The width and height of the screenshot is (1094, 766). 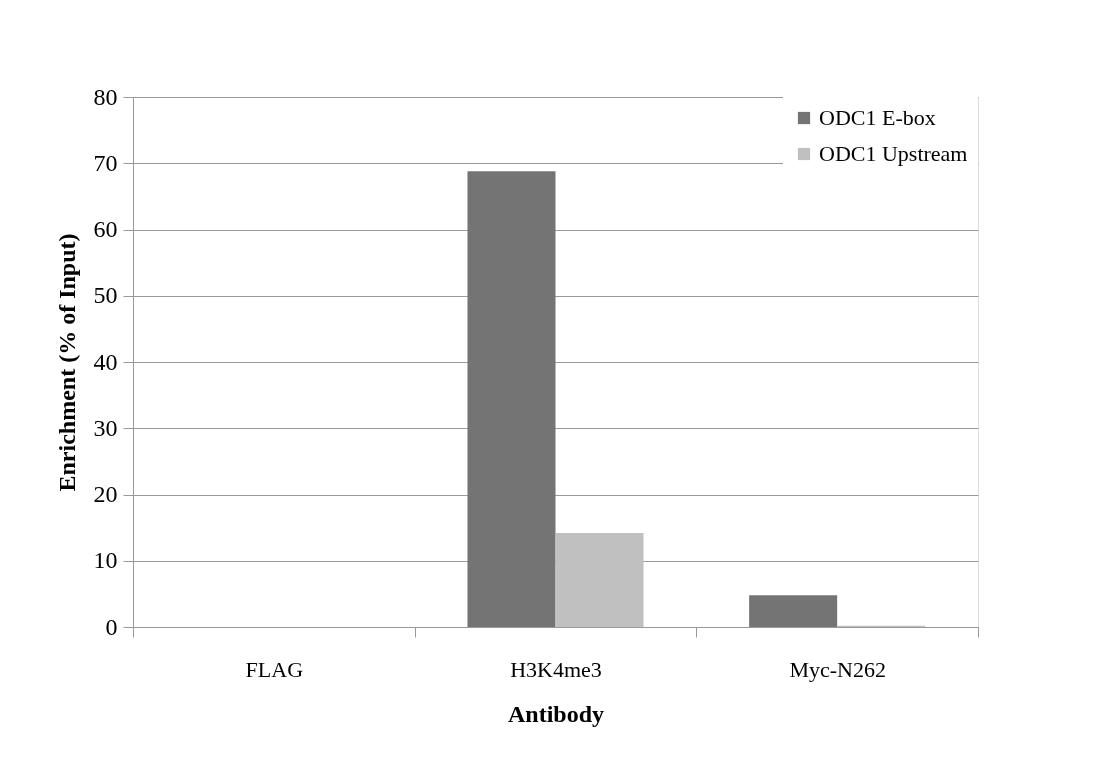 I want to click on legend-label: ODC1 E-box, so click(x=877, y=117).